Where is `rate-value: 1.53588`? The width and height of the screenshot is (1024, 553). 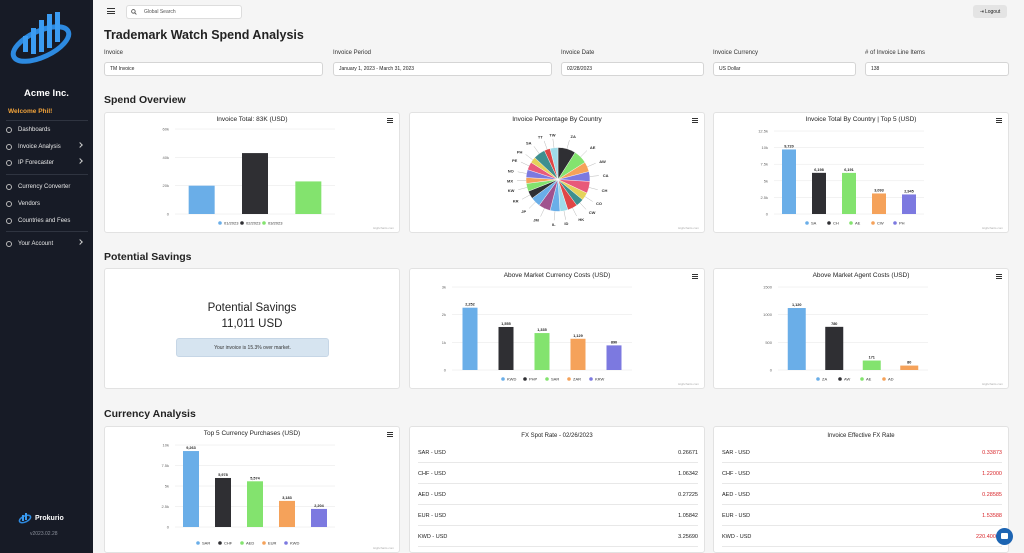 rate-value: 1.53588 is located at coordinates (992, 515).